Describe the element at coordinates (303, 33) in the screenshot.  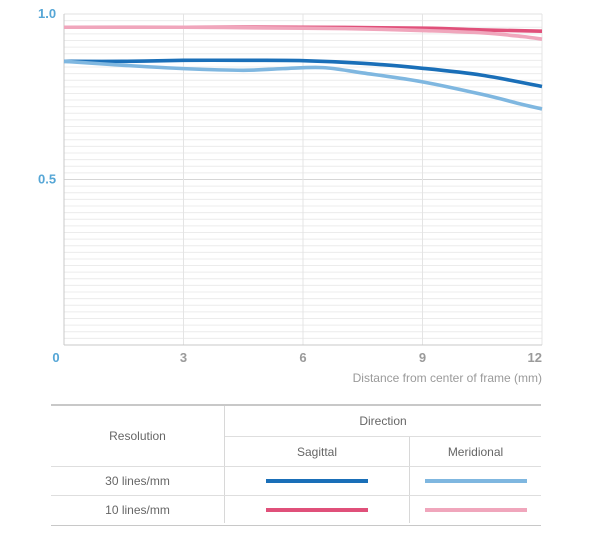
I see `series-line-10-meridional` at that location.